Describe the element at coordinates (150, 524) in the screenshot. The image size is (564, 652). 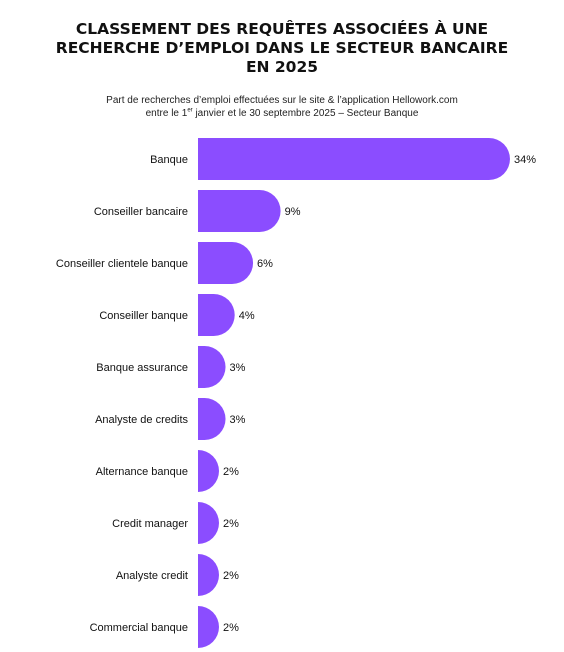
I see `category-label-8: Credit manager` at that location.